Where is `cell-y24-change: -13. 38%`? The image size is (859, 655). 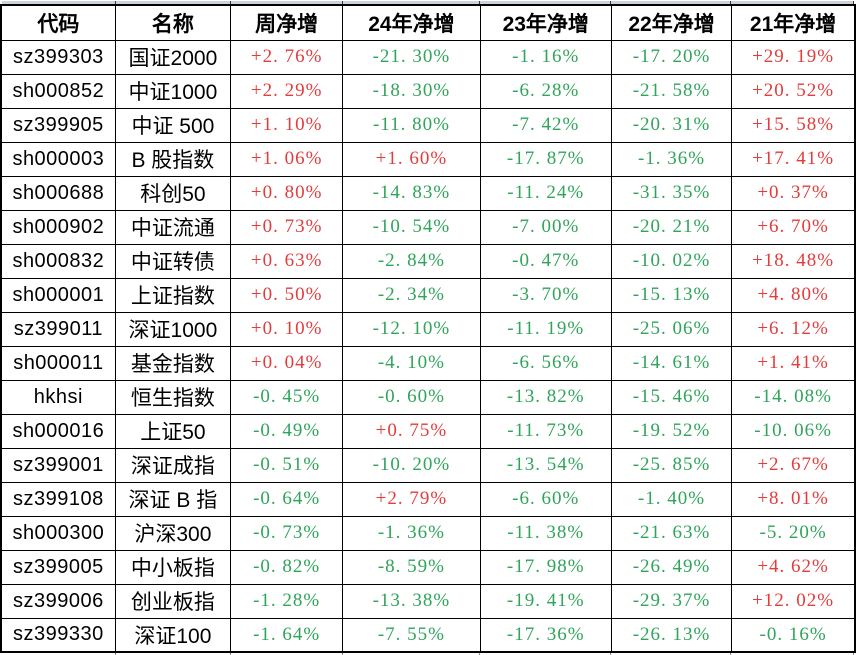 cell-y24-change: -13. 38% is located at coordinates (411, 601).